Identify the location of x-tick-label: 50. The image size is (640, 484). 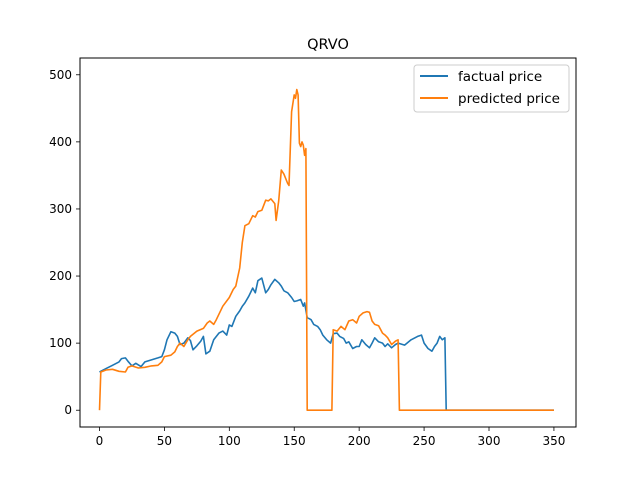
(164, 441).